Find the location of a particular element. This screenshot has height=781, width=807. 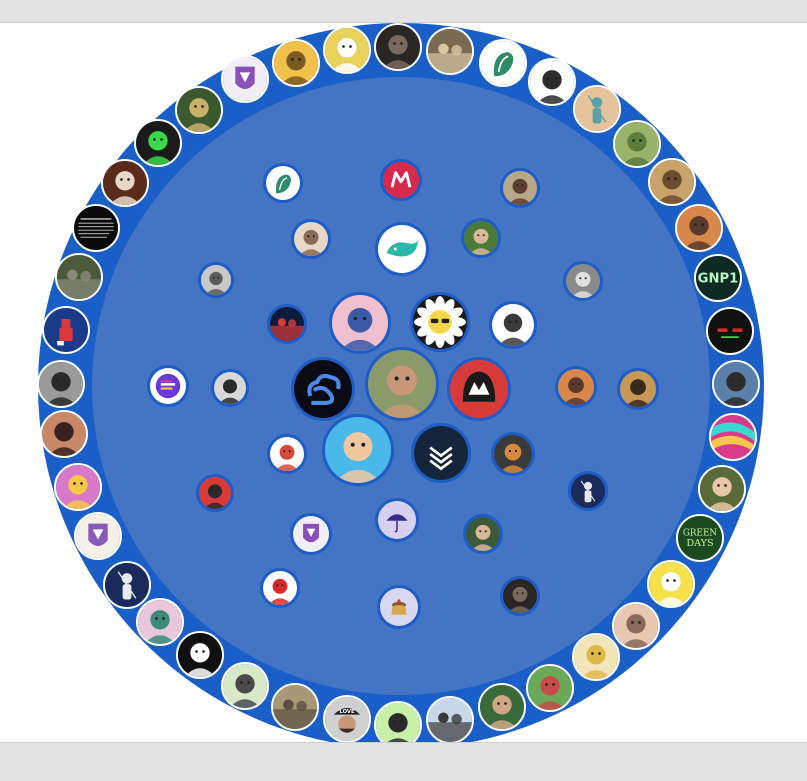

parrot-cartoon-avatar is located at coordinates (287, 454).